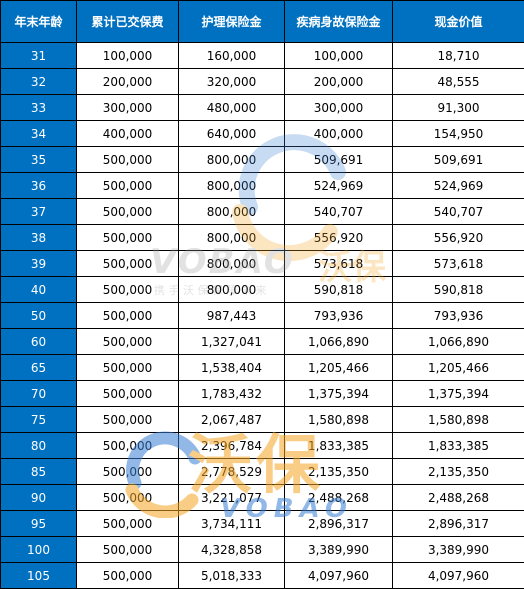 The image size is (524, 589). I want to click on cell-care-benefit: 160,000, so click(232, 56).